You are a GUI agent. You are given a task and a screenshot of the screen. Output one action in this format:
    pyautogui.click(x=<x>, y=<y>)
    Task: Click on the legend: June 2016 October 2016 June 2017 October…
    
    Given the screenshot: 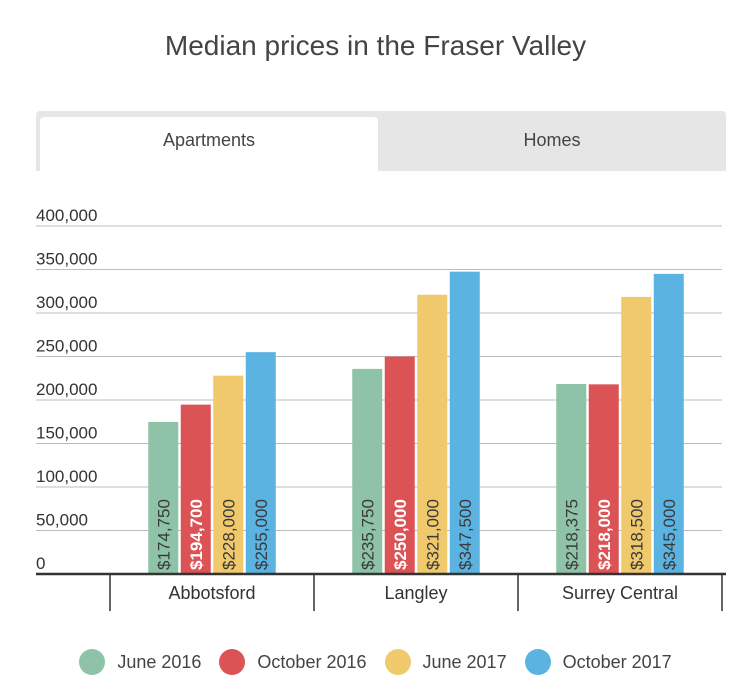 What is the action you would take?
    pyautogui.click(x=375, y=662)
    